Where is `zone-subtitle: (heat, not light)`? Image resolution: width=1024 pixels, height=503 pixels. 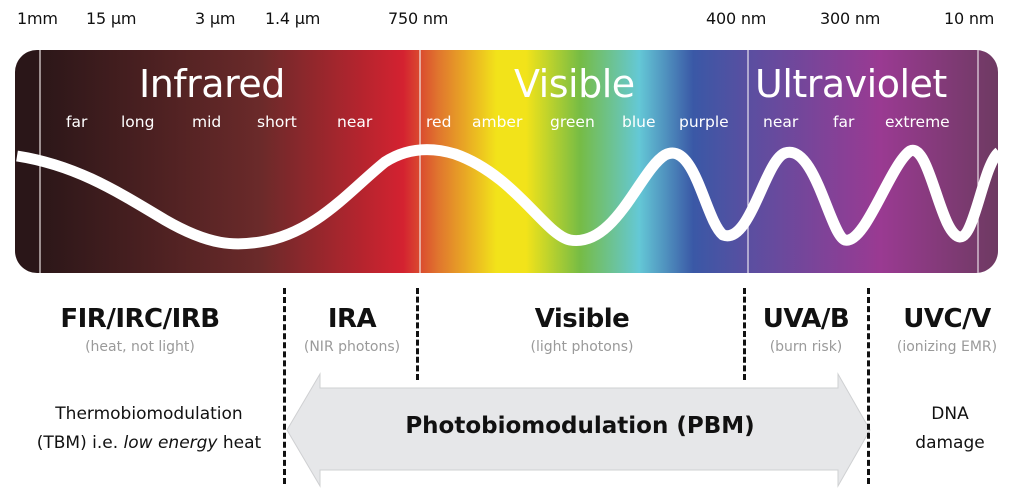 zone-subtitle: (heat, not light) is located at coordinates (140, 347).